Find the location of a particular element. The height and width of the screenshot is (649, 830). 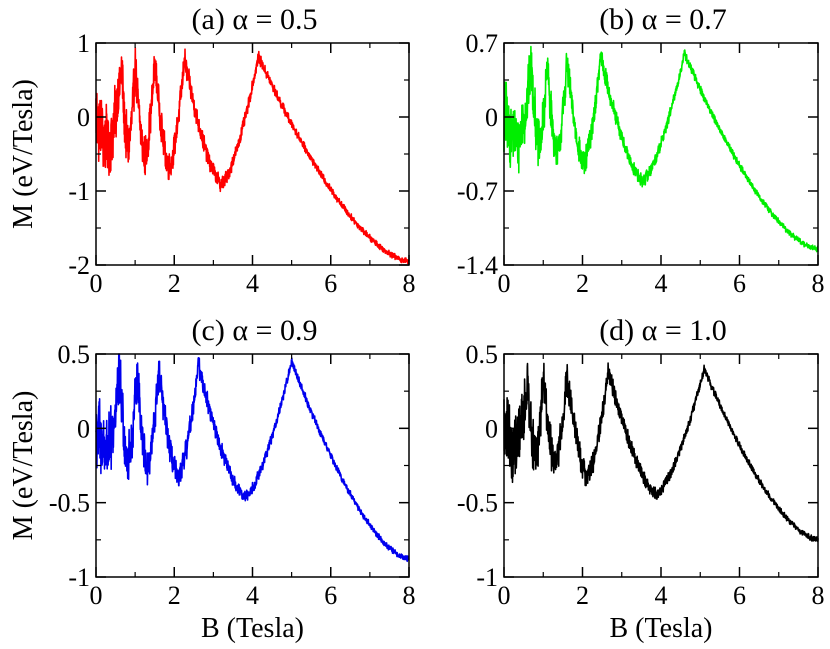

y-tick-label: -2 is located at coordinates (79, 265).